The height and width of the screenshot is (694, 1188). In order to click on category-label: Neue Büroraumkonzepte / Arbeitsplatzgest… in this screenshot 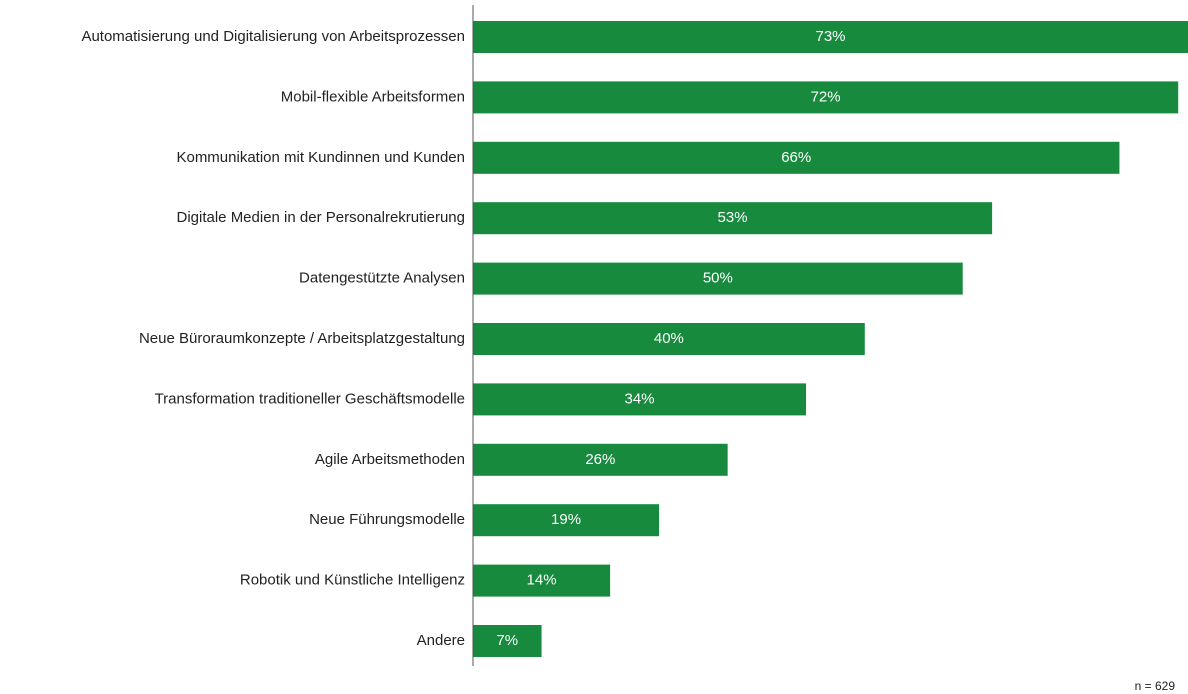, I will do `click(302, 338)`.